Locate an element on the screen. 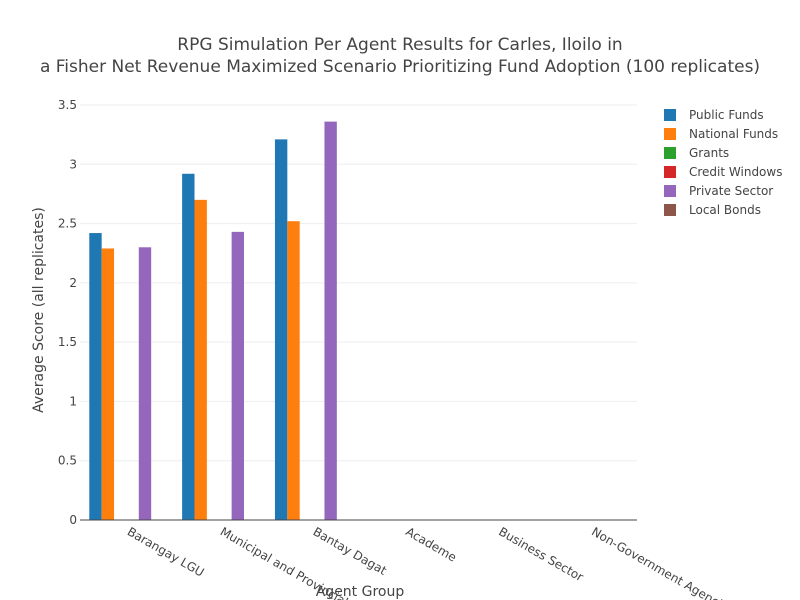 The width and height of the screenshot is (800, 600). x-axis-label: Agent Group is located at coordinates (360, 592).